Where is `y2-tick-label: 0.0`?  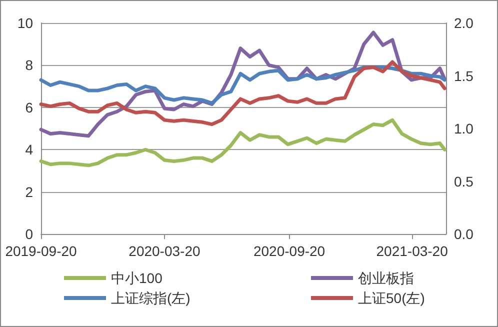
y2-tick-label: 0.0 is located at coordinates (464, 234).